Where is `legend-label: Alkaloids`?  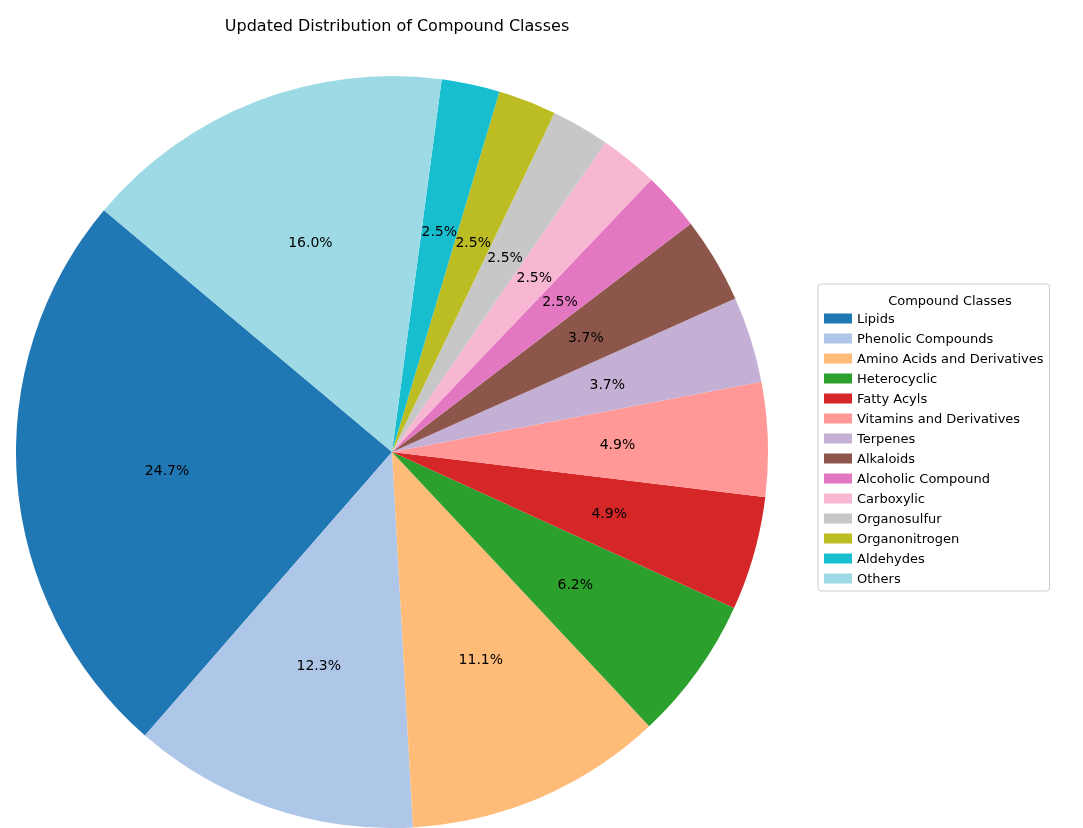 legend-label: Alkaloids is located at coordinates (886, 458).